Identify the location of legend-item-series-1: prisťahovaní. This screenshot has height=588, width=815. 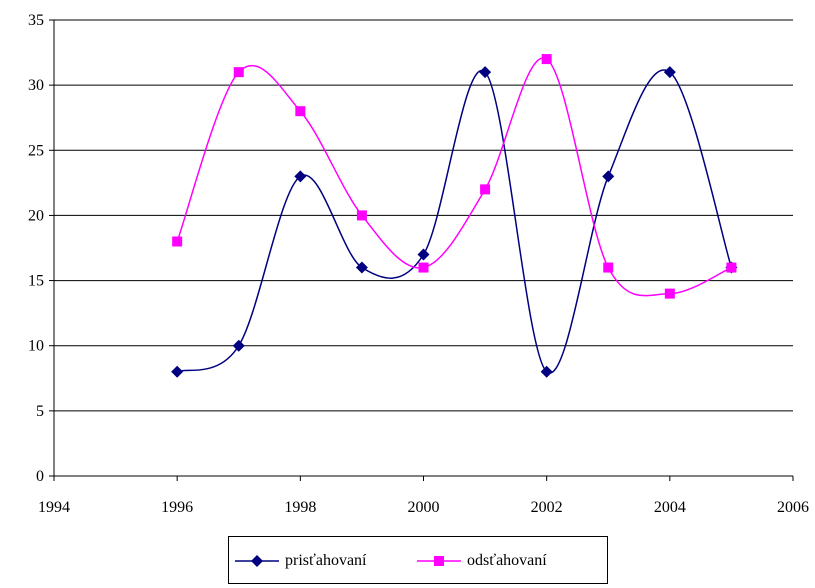
(299, 561).